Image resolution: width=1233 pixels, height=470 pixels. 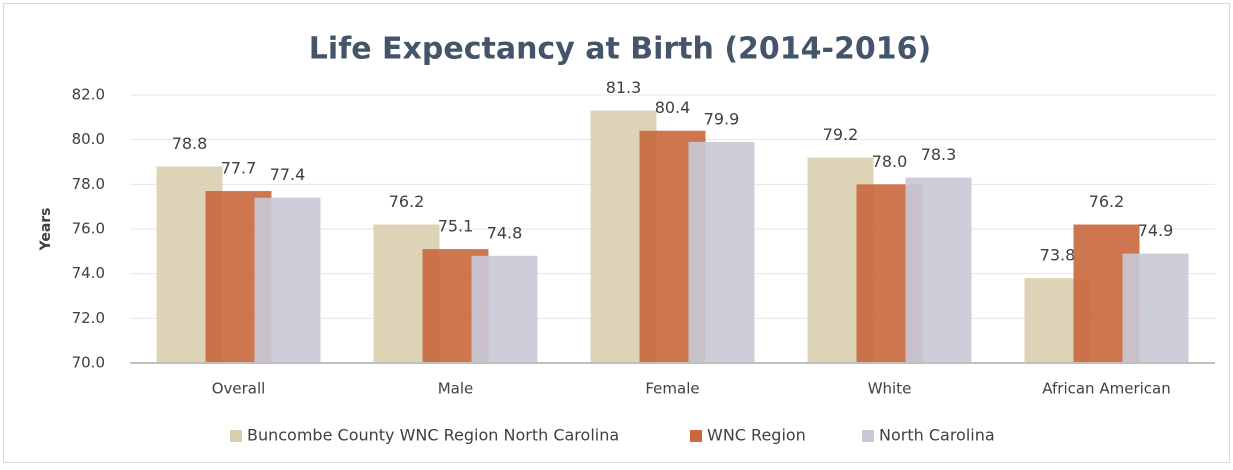 What do you see at coordinates (673, 107) in the screenshot?
I see `data-label: 80.4` at bounding box center [673, 107].